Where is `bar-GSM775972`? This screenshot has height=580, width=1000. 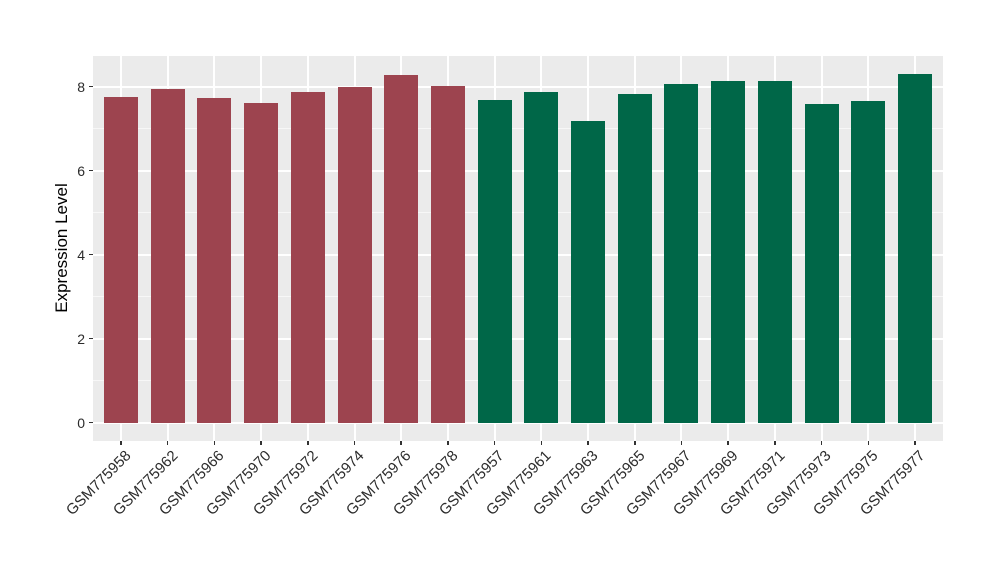 bar-GSM775972 is located at coordinates (307, 257).